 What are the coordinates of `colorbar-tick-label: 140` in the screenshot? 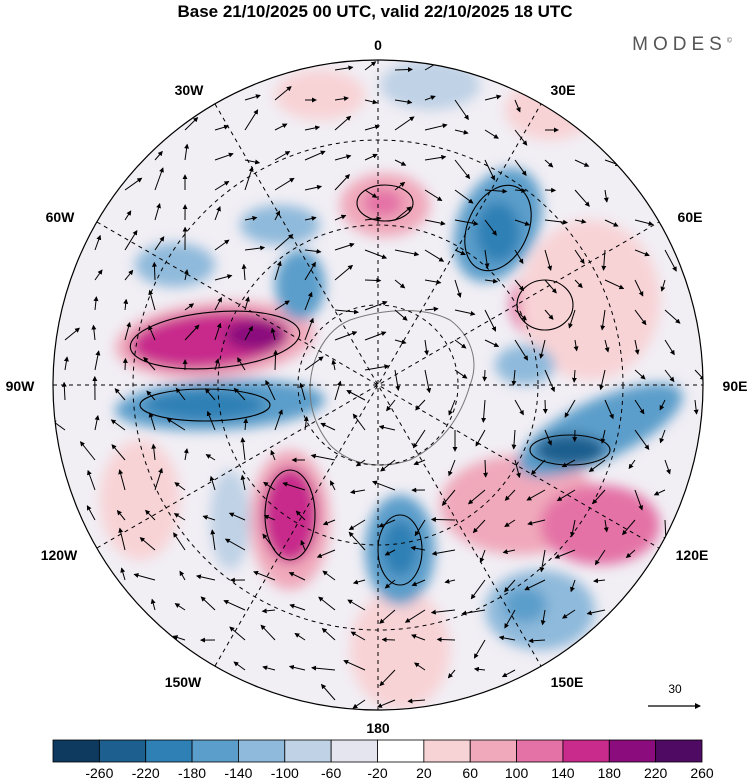 It's located at (563, 773).